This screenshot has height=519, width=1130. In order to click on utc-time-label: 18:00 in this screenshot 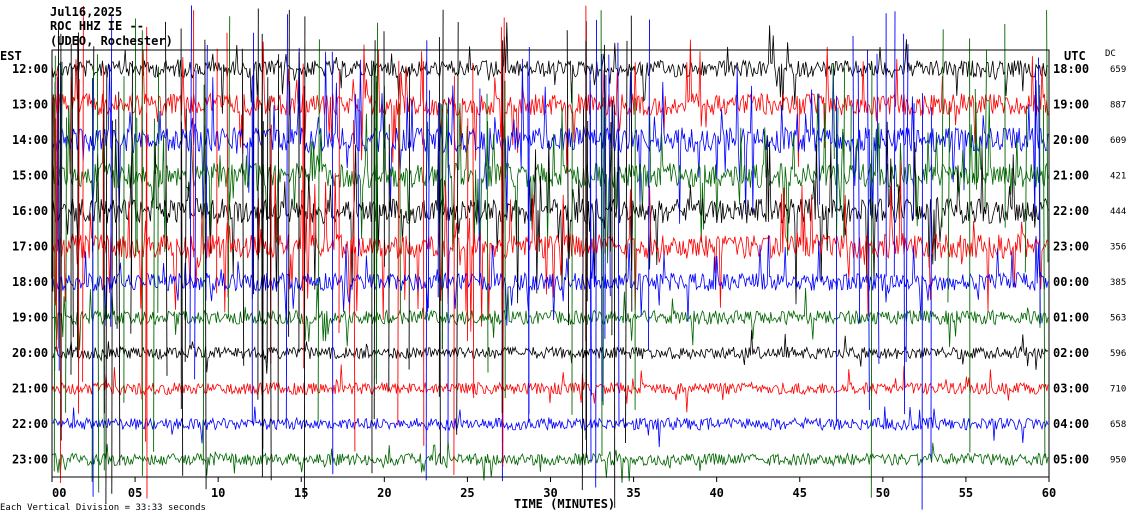, I will do `click(1071, 69)`.